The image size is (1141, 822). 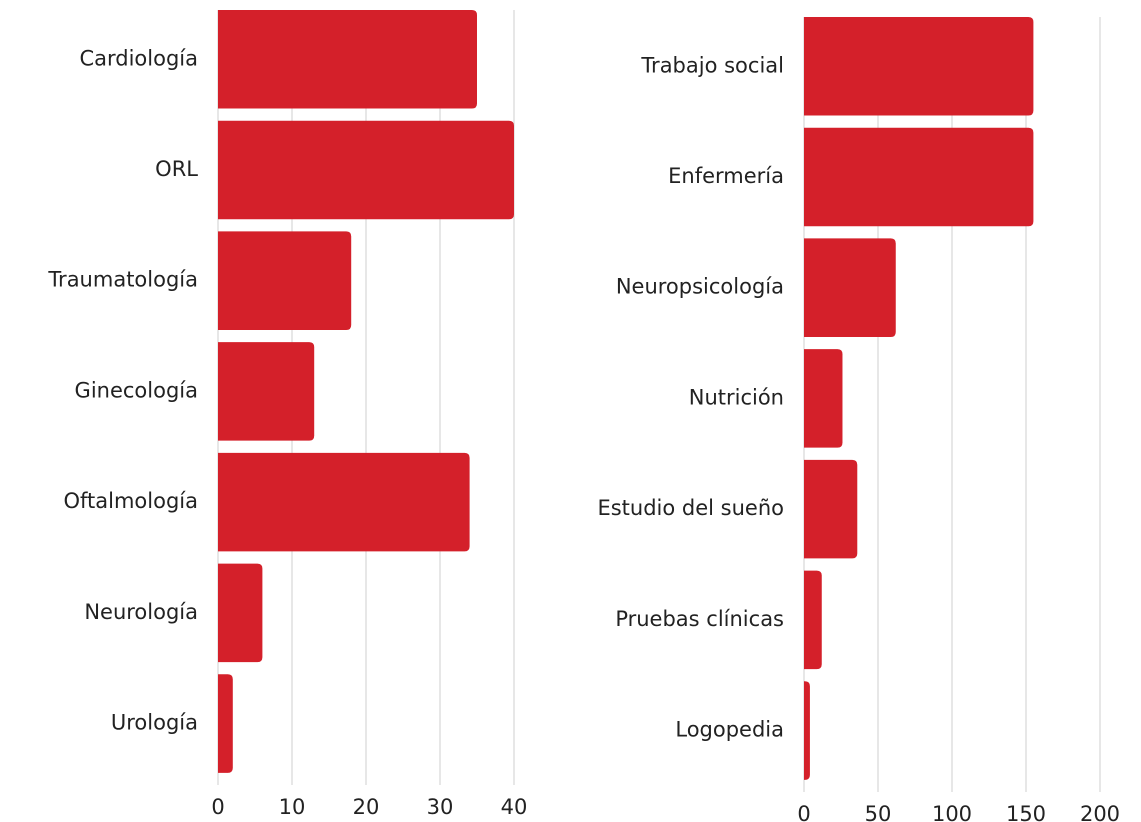 What do you see at coordinates (690, 508) in the screenshot?
I see `y-tick-label: Estudio del sueño` at bounding box center [690, 508].